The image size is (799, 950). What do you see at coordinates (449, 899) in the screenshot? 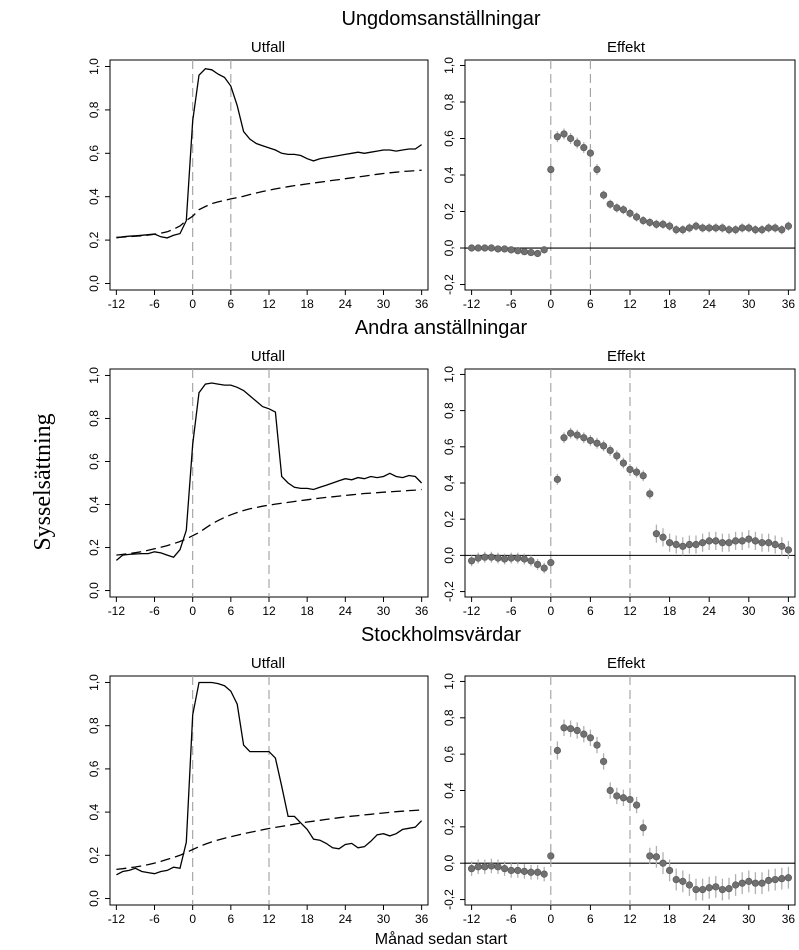
I see `y-tick-label: -0,2` at bounding box center [449, 899].